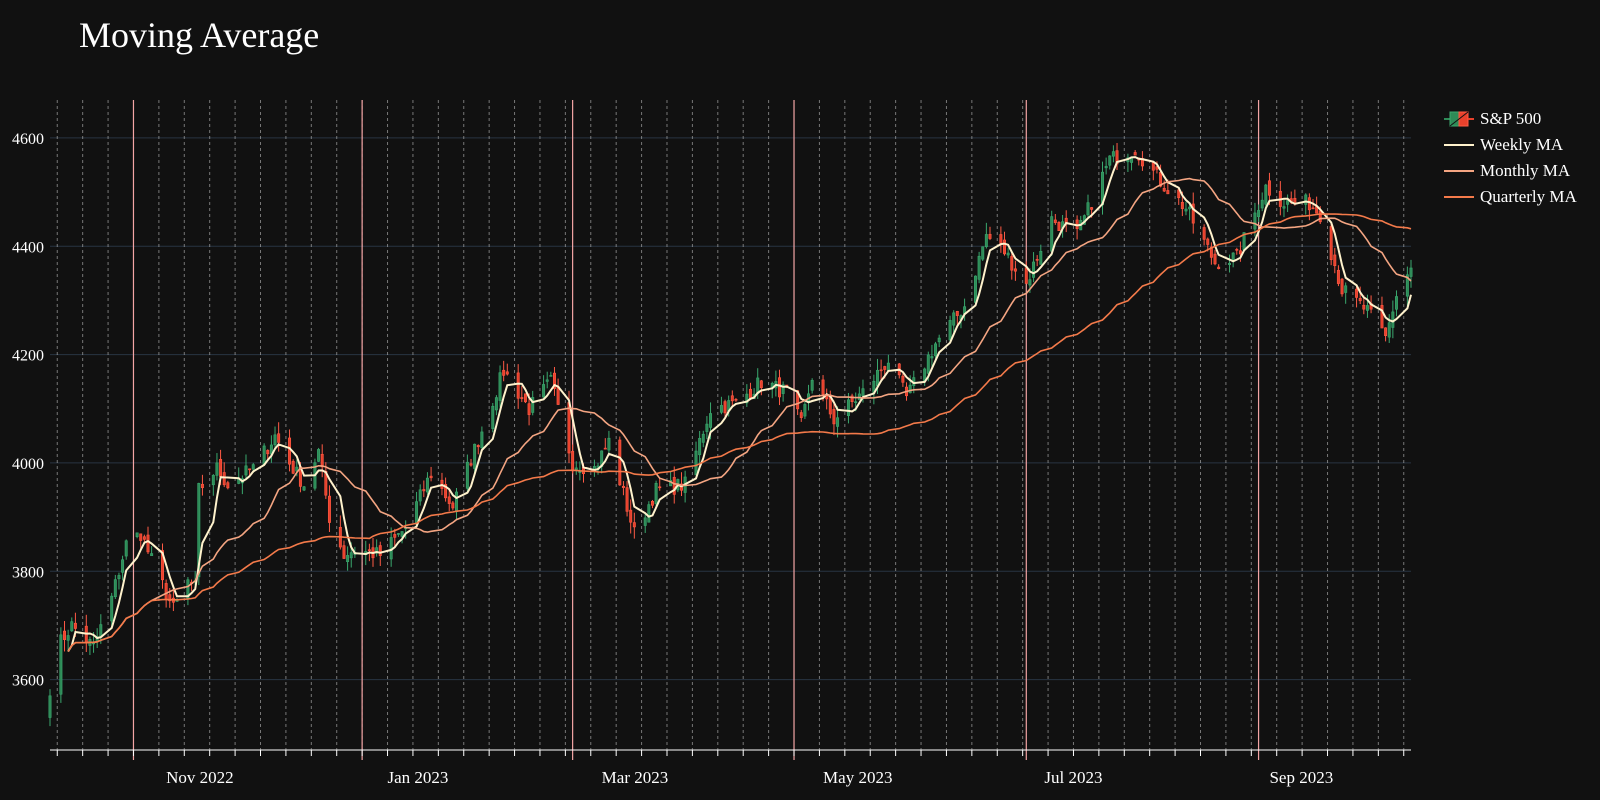  What do you see at coordinates (418, 777) in the screenshot?
I see `x-tick-label: Jan 2023` at bounding box center [418, 777].